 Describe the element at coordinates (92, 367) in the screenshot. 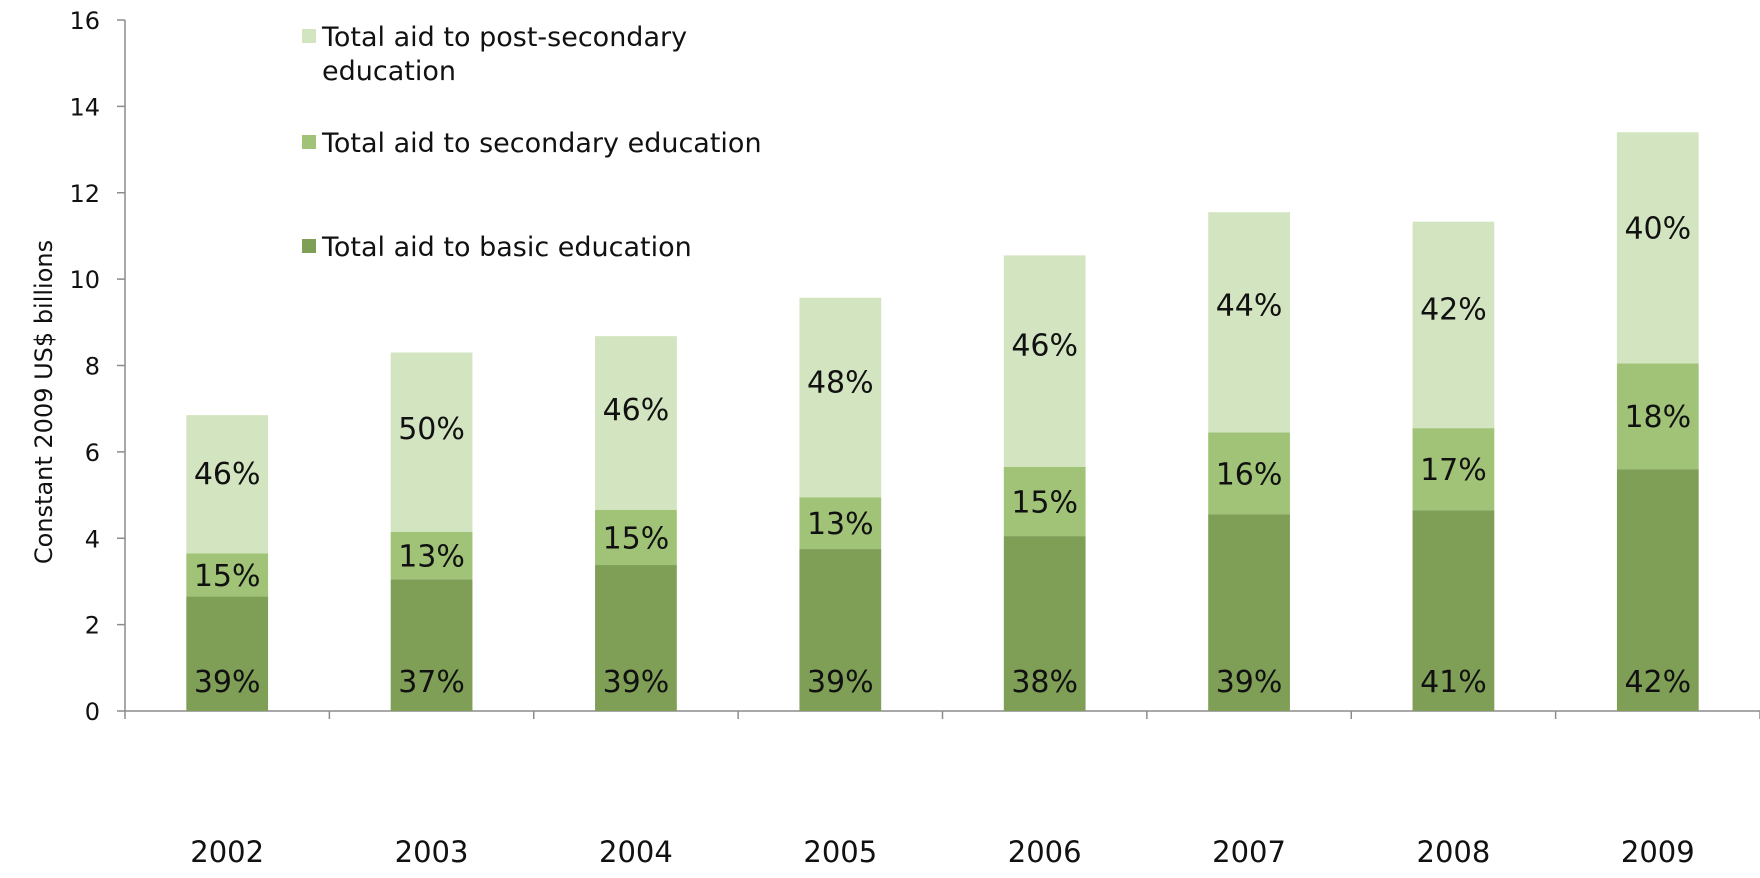

I see `y-tick-label: 8` at that location.